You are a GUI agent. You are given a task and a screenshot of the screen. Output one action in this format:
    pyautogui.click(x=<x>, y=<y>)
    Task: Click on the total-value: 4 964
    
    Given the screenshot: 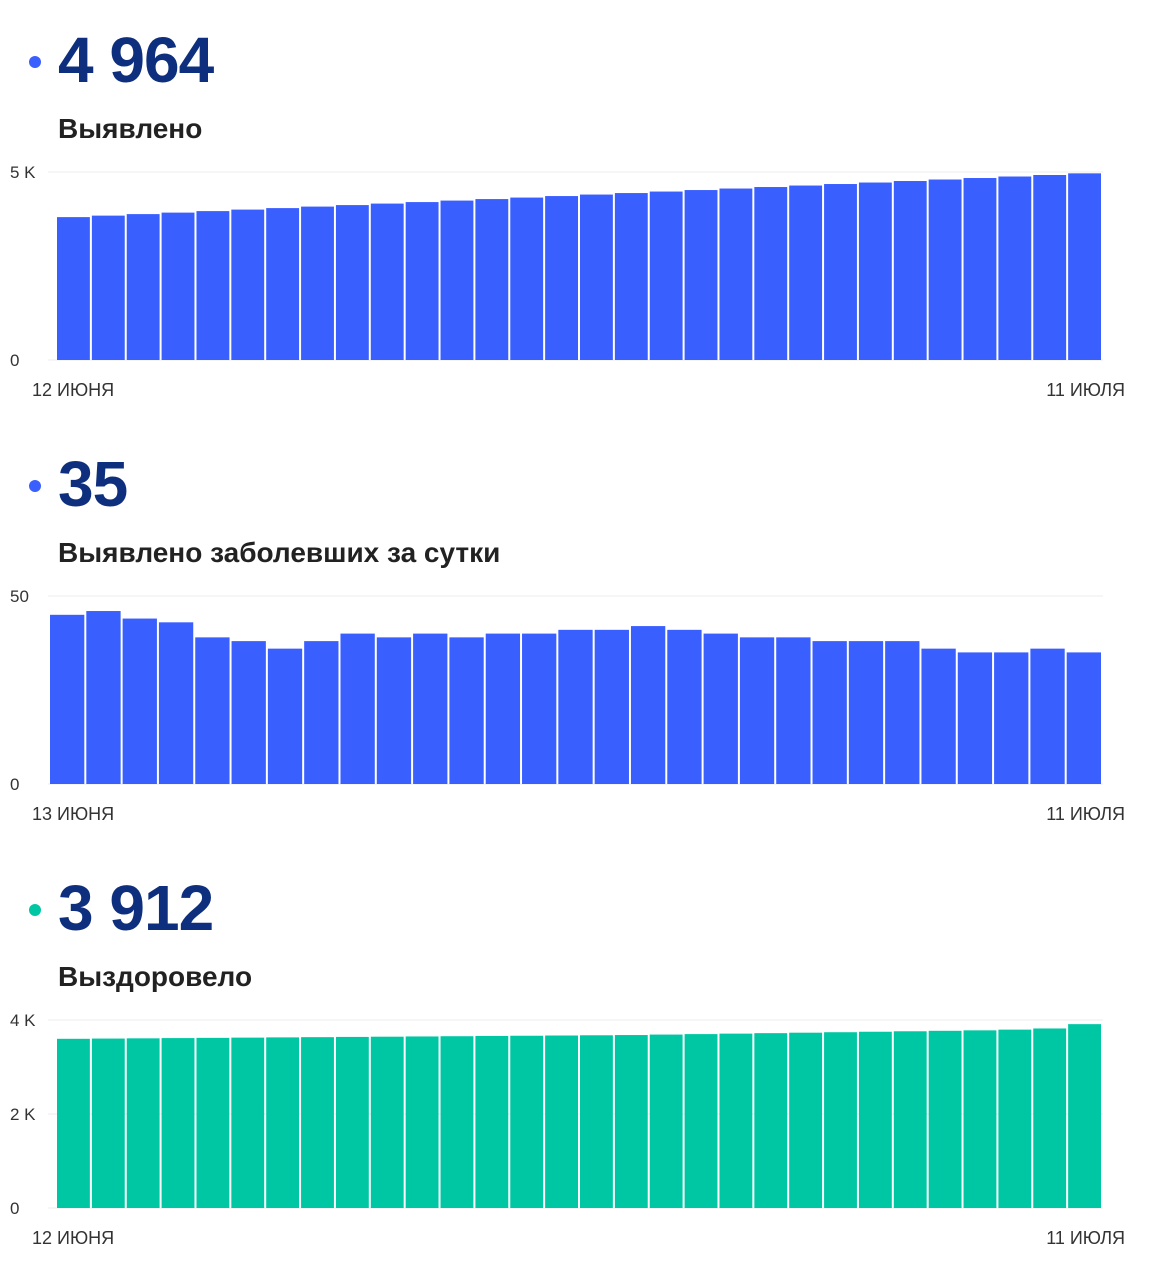 What is the action you would take?
    pyautogui.click(x=136, y=60)
    